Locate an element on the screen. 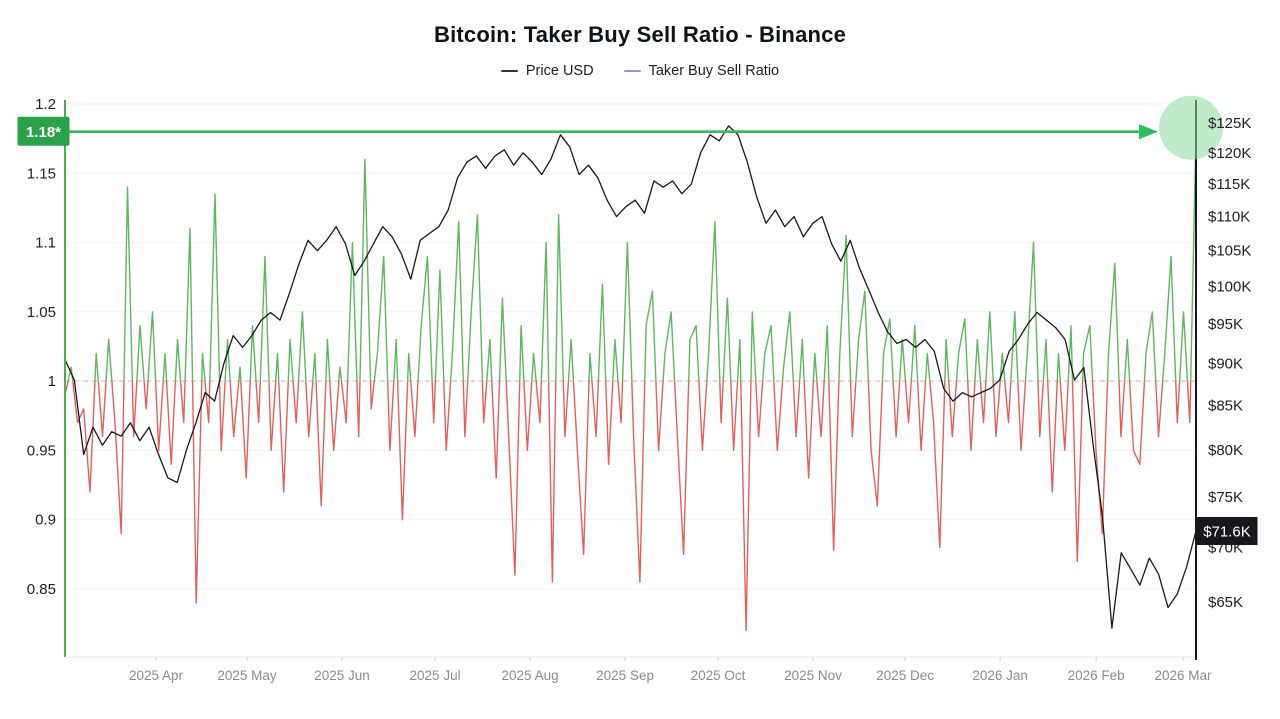 Image resolution: width=1280 pixels, height=719 pixels. threshold-arrowhead-icon is located at coordinates (1148, 132).